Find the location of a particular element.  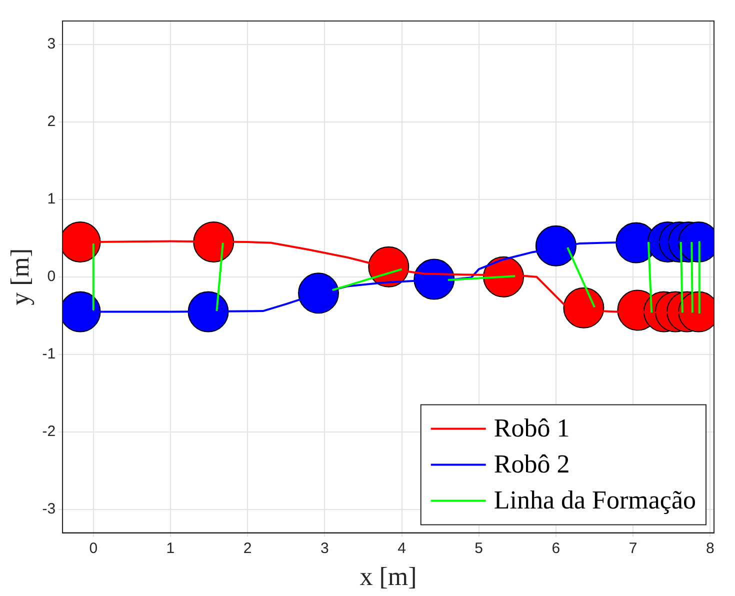

x-tick-label: 0 is located at coordinates (93, 548).